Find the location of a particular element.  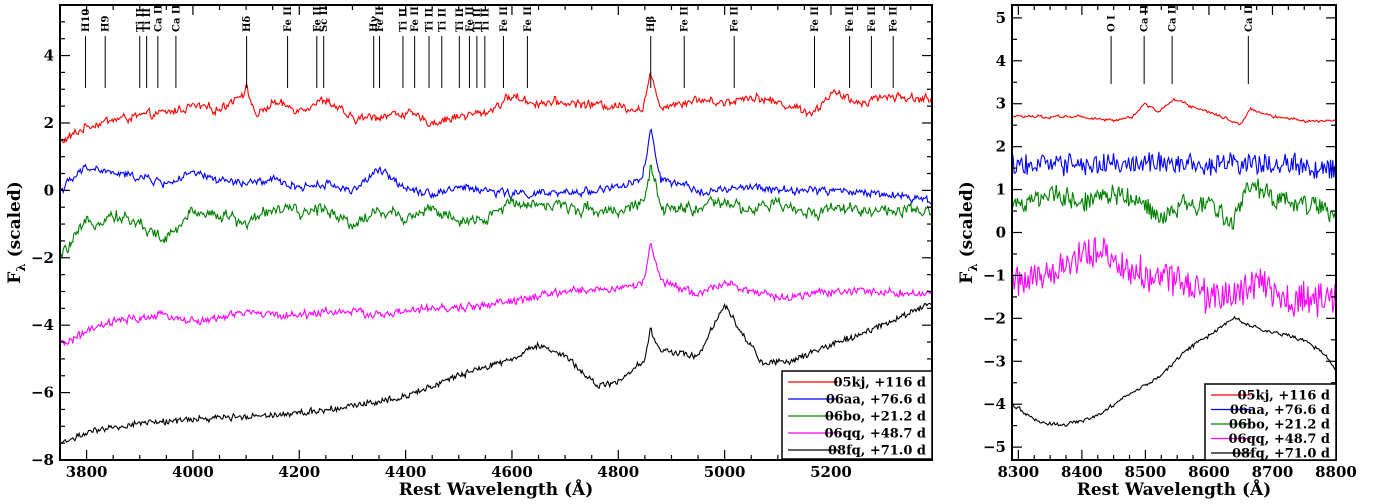

x-tick-label: 4000 is located at coordinates (193, 472).